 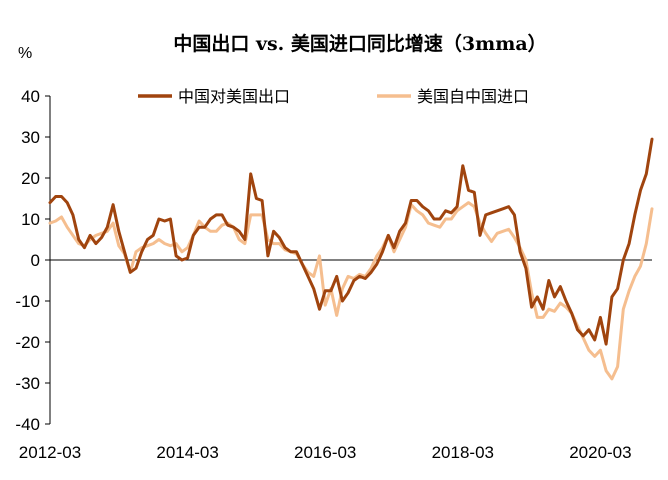 What do you see at coordinates (35, 260) in the screenshot?
I see `y-tick-label: 0` at bounding box center [35, 260].